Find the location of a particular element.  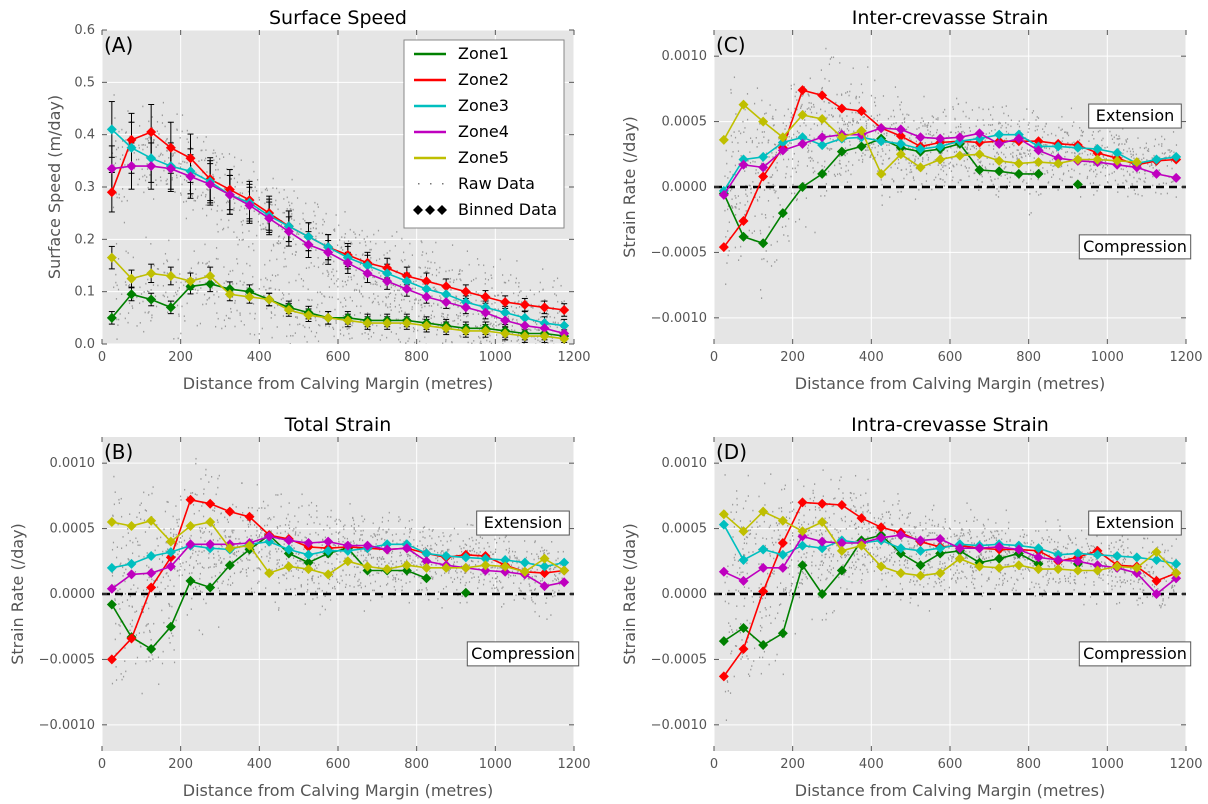

x-tick-label: 400 is located at coordinates (259, 357).